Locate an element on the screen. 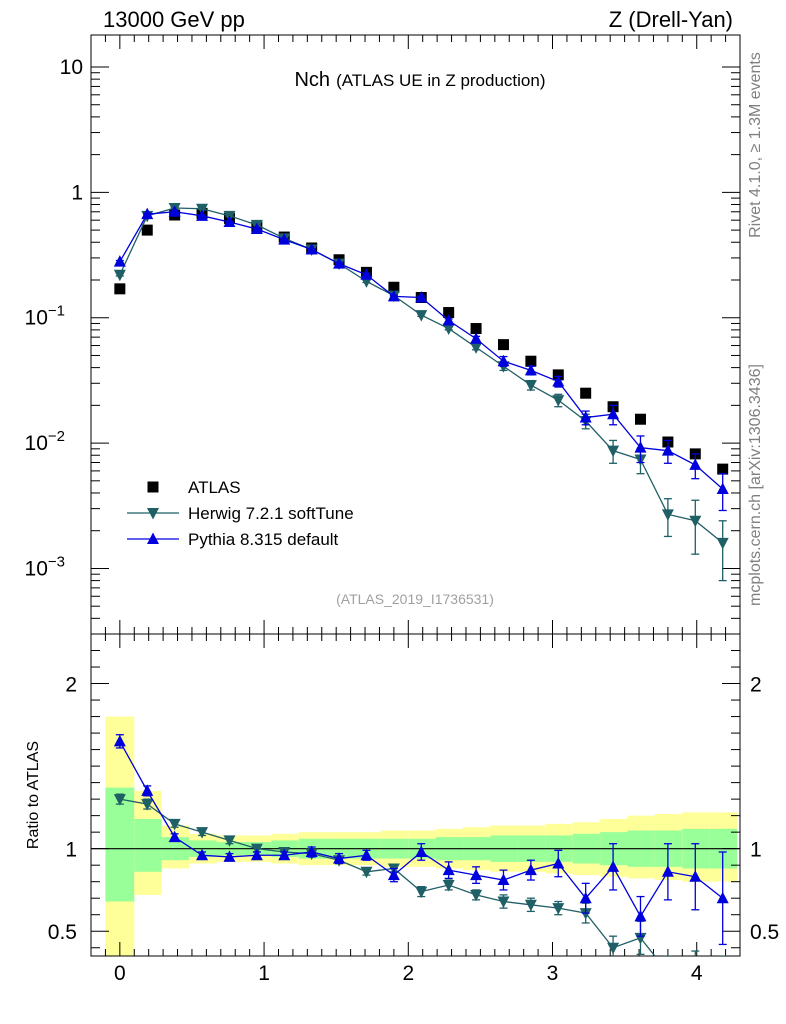 The width and height of the screenshot is (786, 1024). main-ytick-label: 10⁻³ is located at coordinates (45, 566).